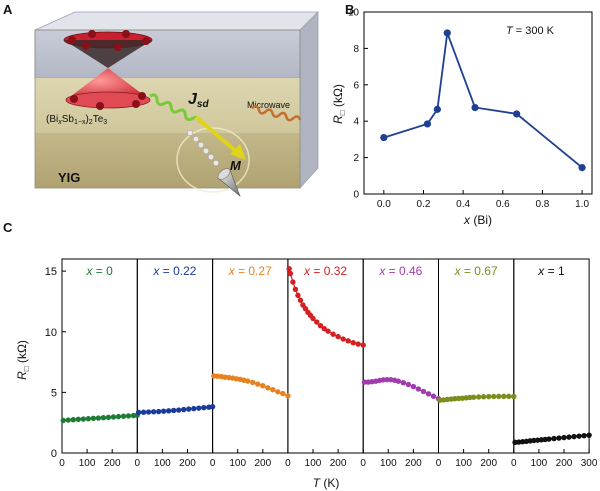  I want to click on box-side-face, so click(309, 100).